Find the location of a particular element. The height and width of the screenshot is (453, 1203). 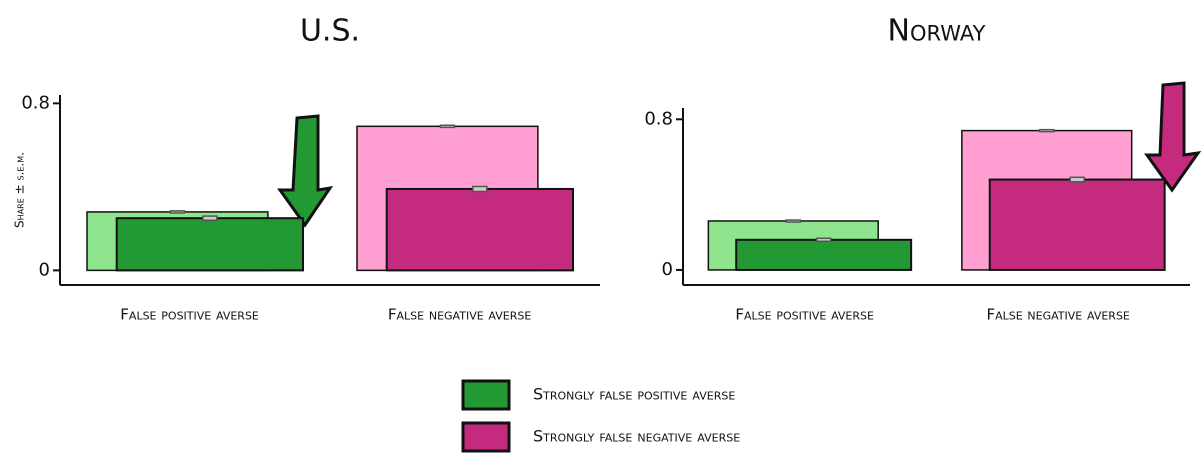

legend-label: Strongly false positive averse is located at coordinates (634, 394).